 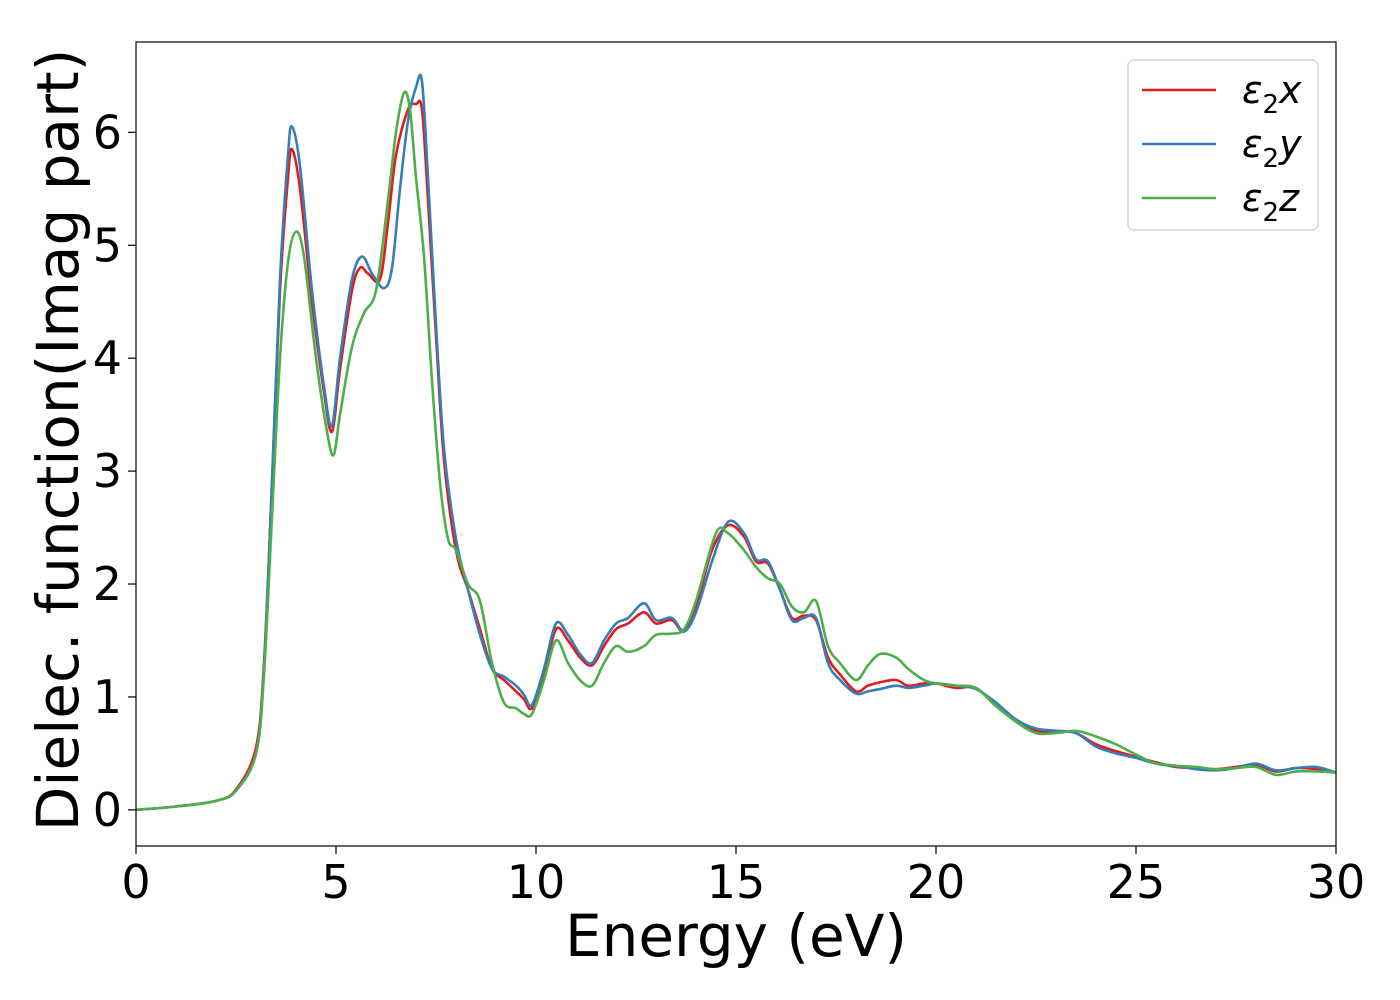 I want to click on x-tick-label: 10, so click(x=536, y=882).